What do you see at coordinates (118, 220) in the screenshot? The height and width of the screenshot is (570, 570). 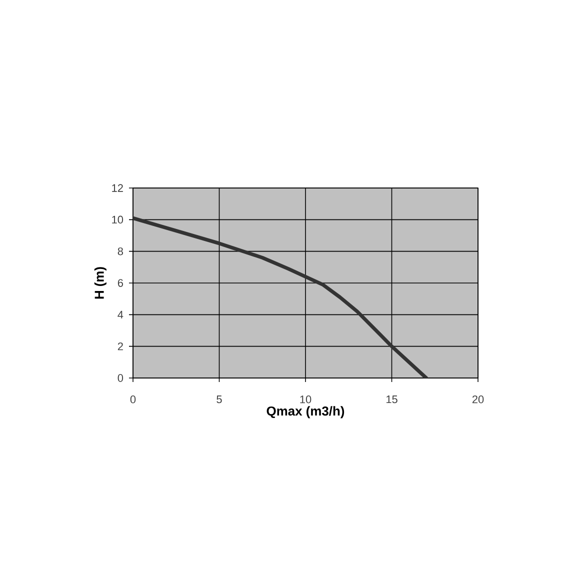 I see `y-tick-label: 10` at bounding box center [118, 220].